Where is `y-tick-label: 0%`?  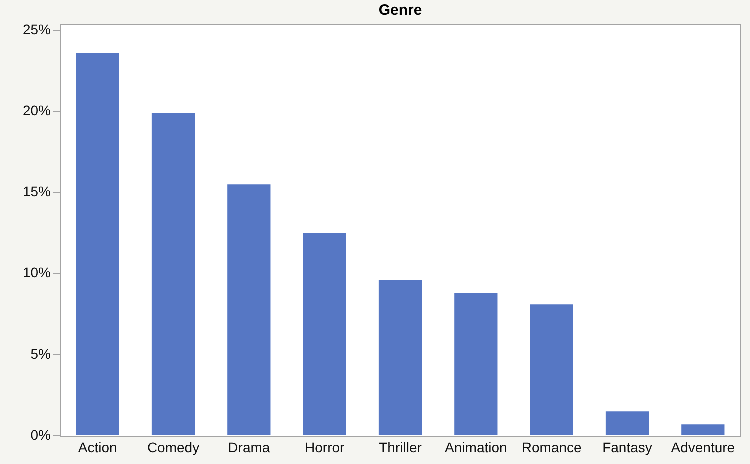 y-tick-label: 0% is located at coordinates (40, 434).